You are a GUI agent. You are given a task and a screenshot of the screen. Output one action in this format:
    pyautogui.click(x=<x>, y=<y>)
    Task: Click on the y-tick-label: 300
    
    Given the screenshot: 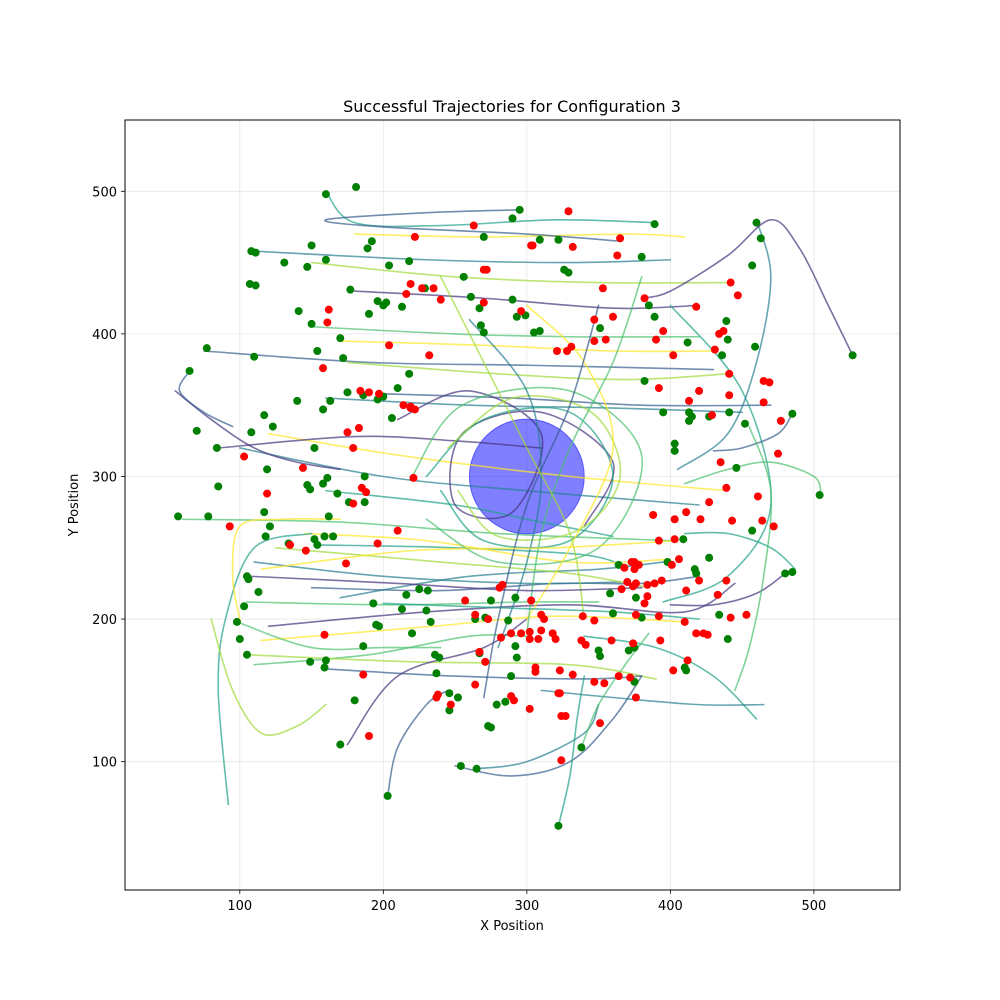 What is the action you would take?
    pyautogui.click(x=104, y=477)
    